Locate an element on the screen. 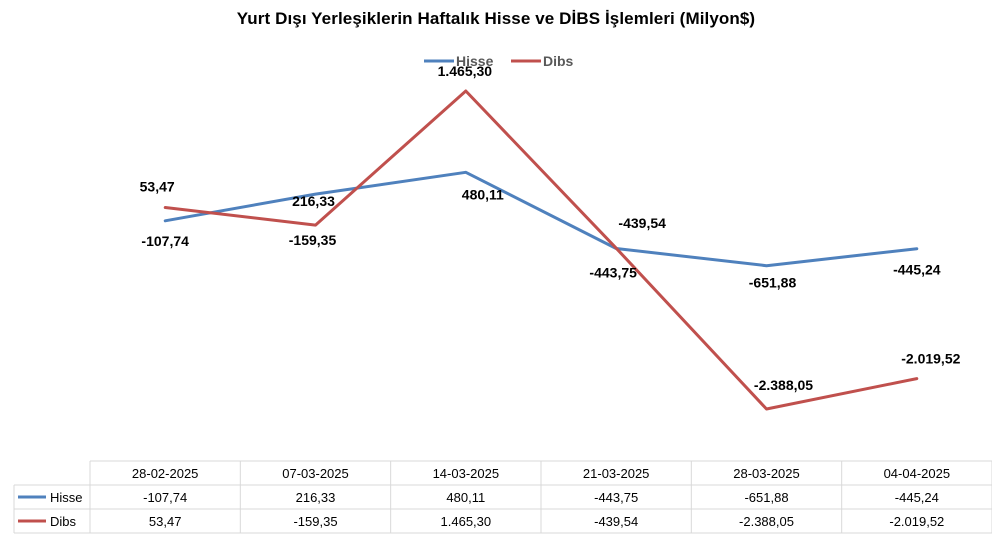 Image resolution: width=992 pixels, height=560 pixels. data-label-hisse-1: 216,33 is located at coordinates (313, 201).